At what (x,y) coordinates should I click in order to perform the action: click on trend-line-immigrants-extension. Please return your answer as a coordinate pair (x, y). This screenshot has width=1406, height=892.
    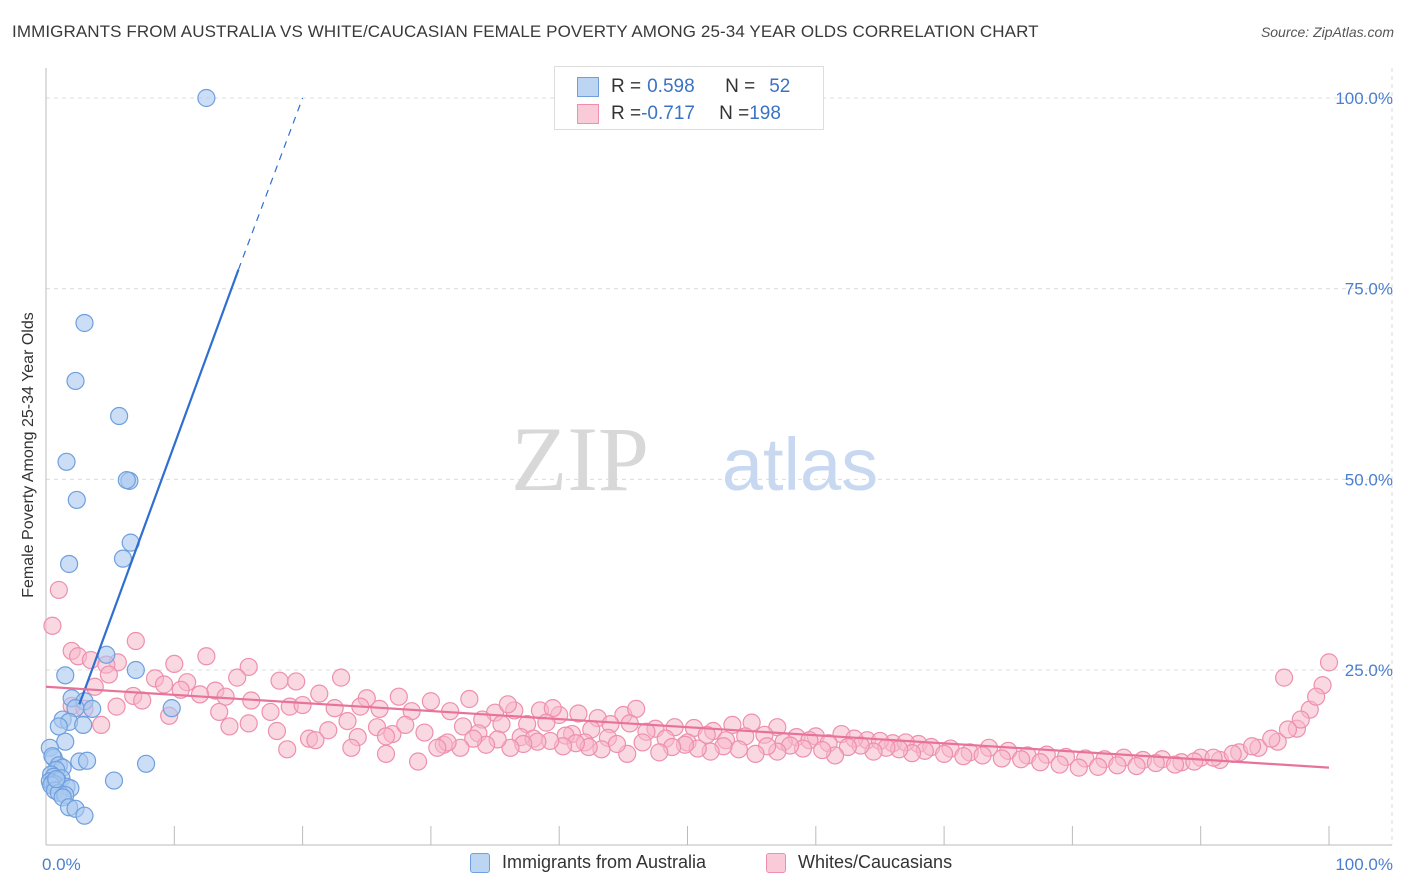
    Looking at the image, I should click on (270, 183).